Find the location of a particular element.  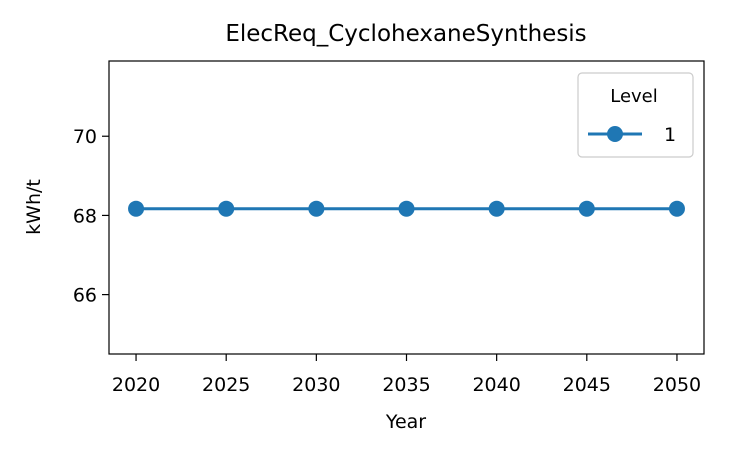

x-tick-label: 2025 is located at coordinates (226, 385).